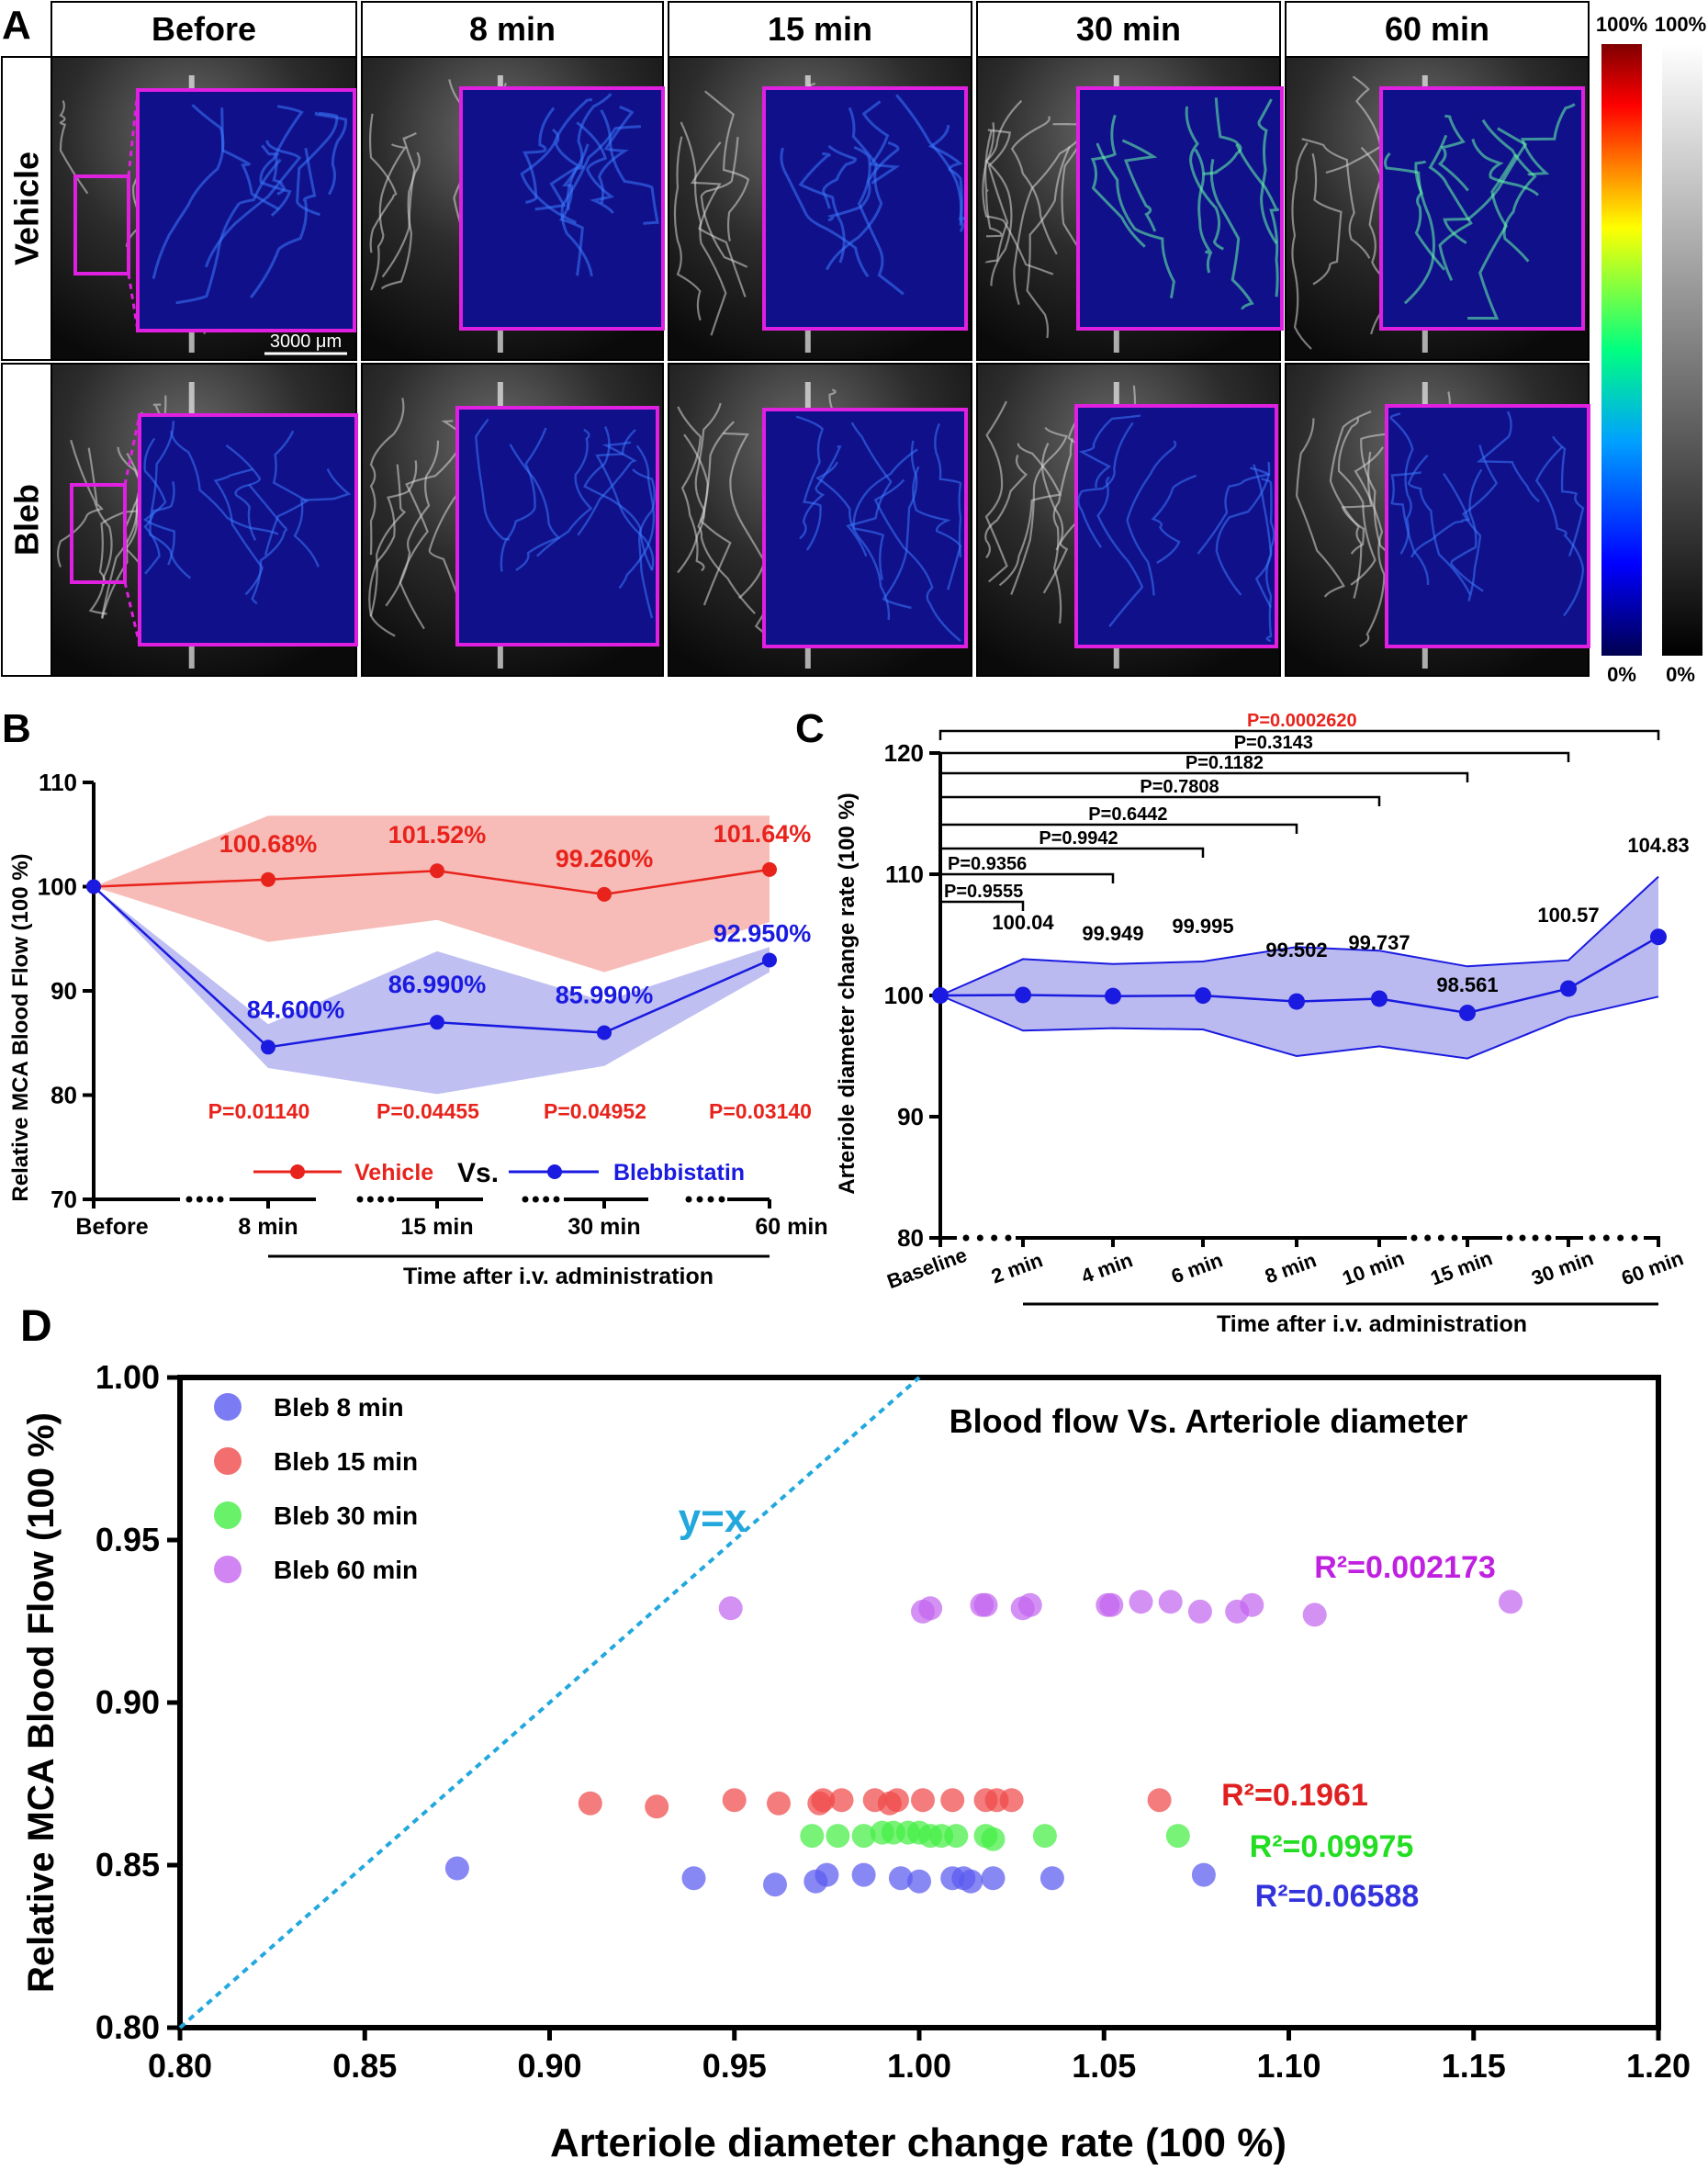 Image resolution: width=1708 pixels, height=2170 pixels. I want to click on data-label-blebbistatin: 84.600%, so click(296, 1009).